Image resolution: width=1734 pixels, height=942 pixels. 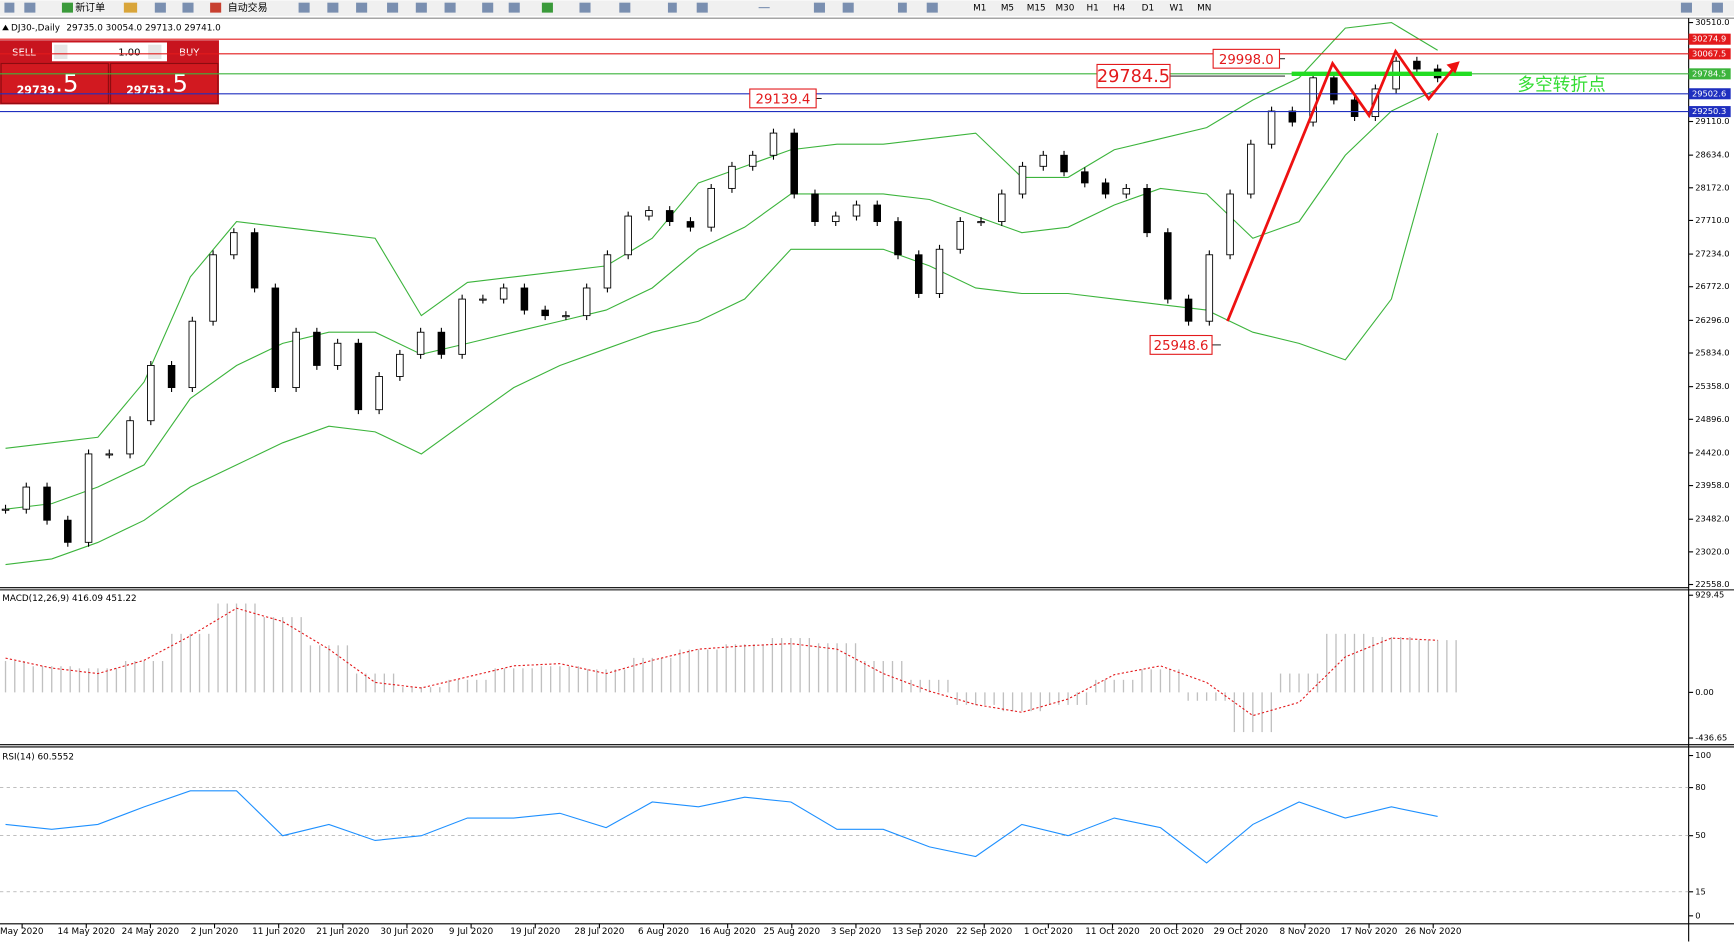 I want to click on y-tick-label: 23482.0, so click(x=1712, y=519).